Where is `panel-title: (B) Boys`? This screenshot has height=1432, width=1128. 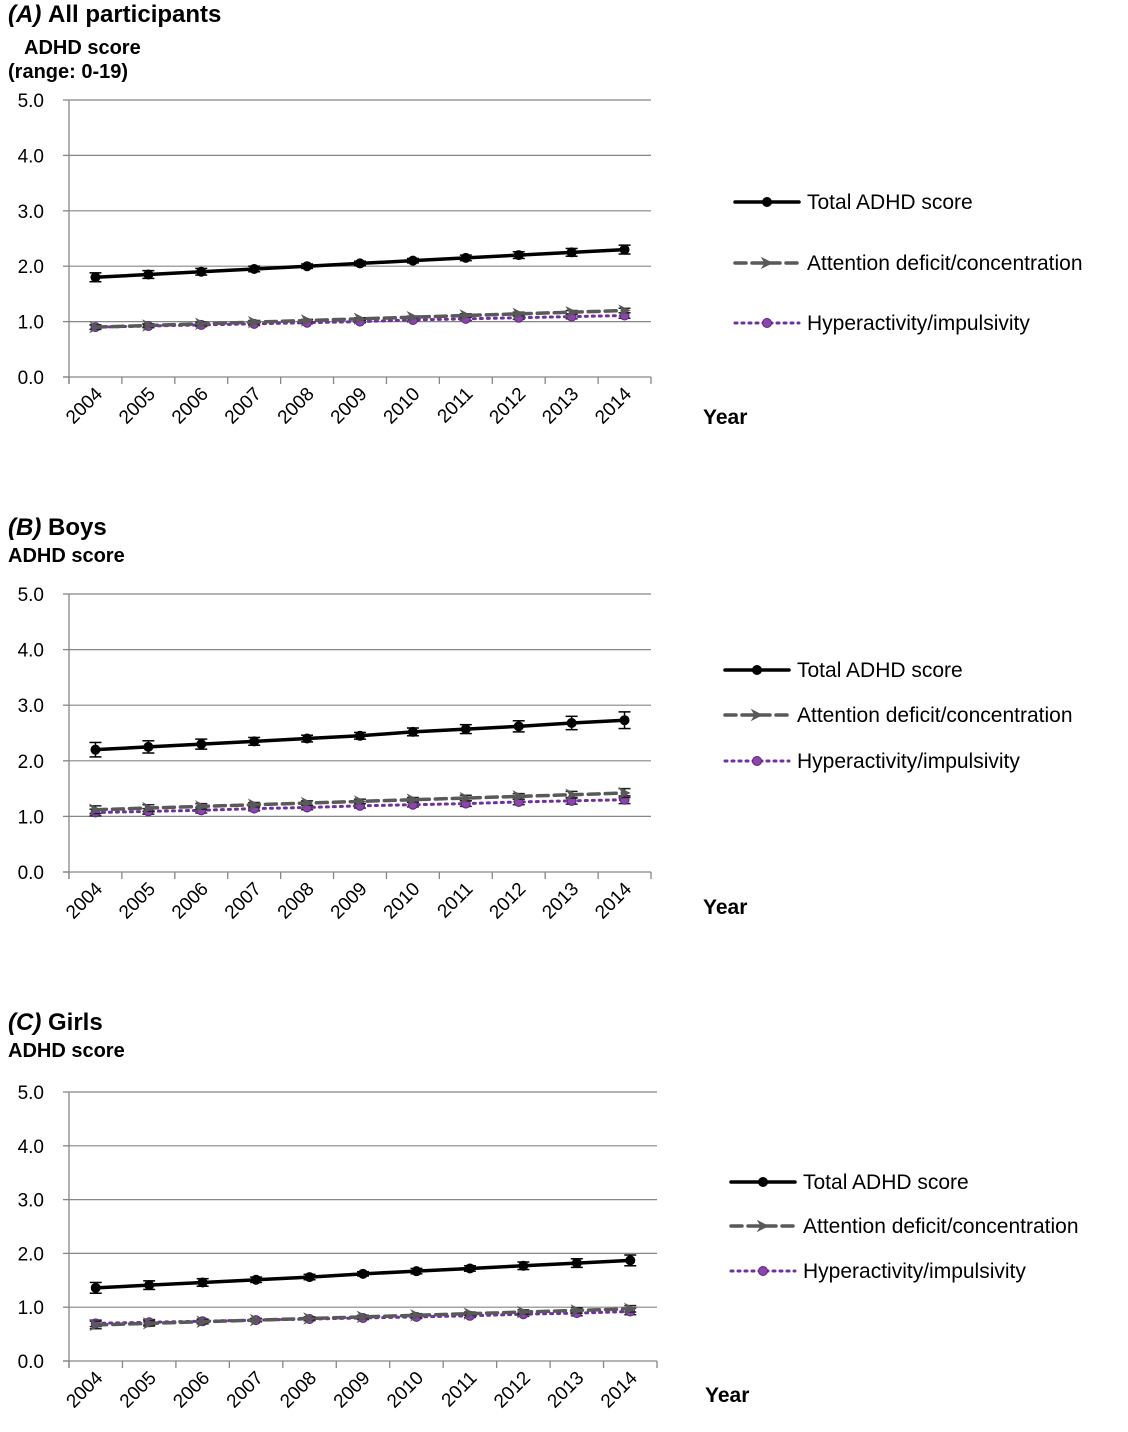
panel-title: (B) Boys is located at coordinates (57, 528).